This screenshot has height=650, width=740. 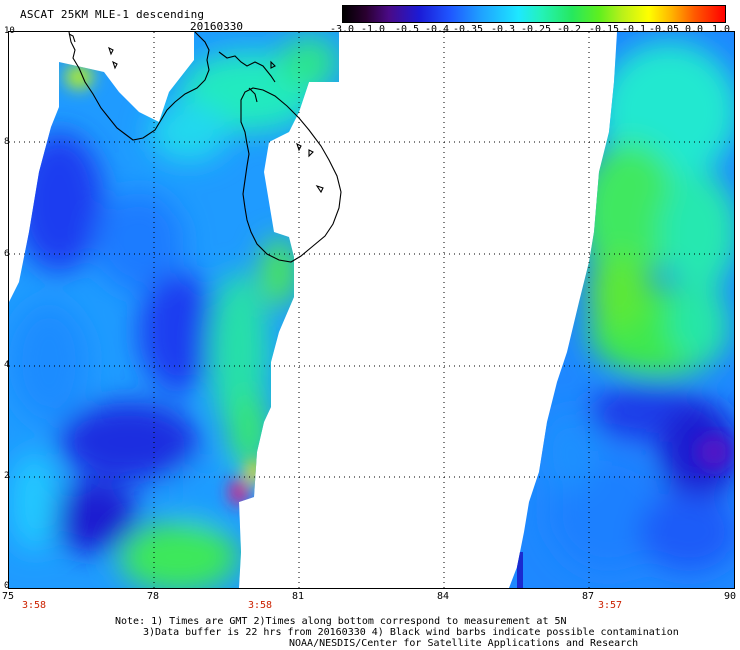 I want to click on colorbar-tick: -0.35, so click(x=468, y=29).